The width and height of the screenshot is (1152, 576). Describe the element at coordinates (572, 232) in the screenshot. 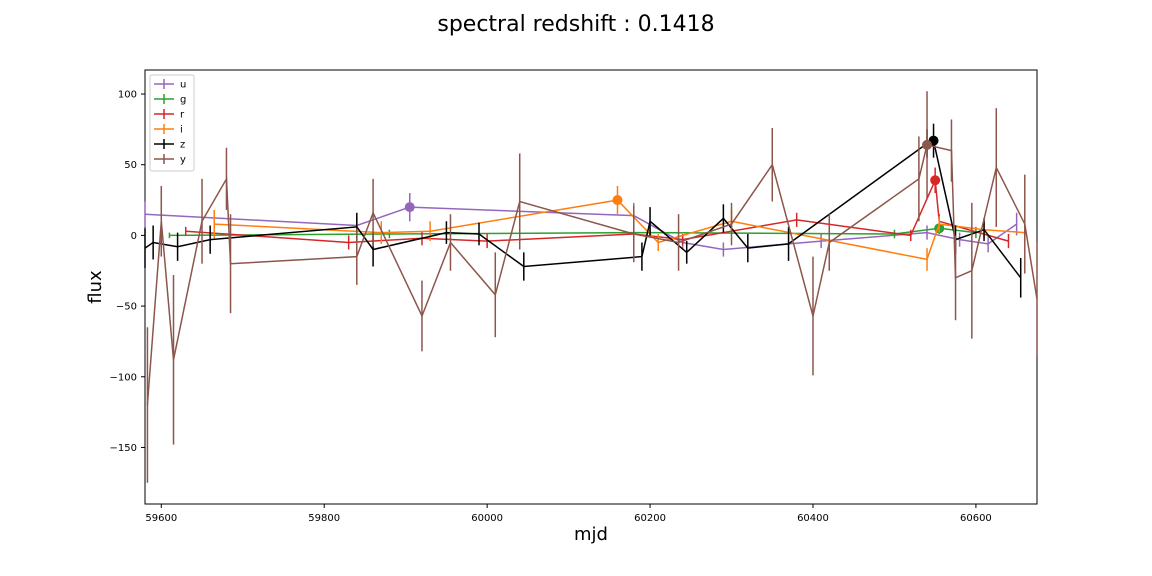

I see `series-line-g` at that location.